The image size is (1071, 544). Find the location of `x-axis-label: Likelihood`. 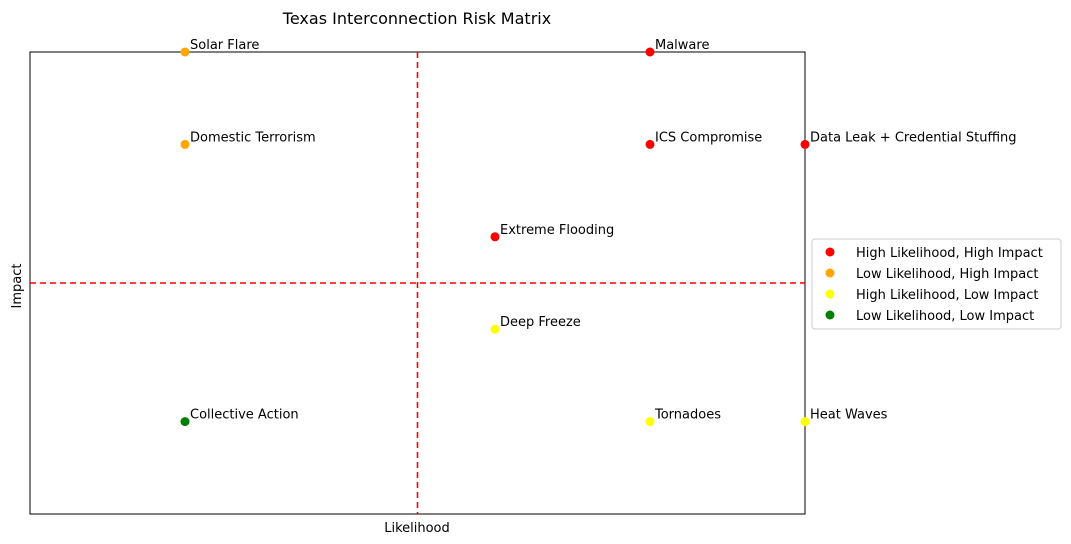

x-axis-label: Likelihood is located at coordinates (417, 528).